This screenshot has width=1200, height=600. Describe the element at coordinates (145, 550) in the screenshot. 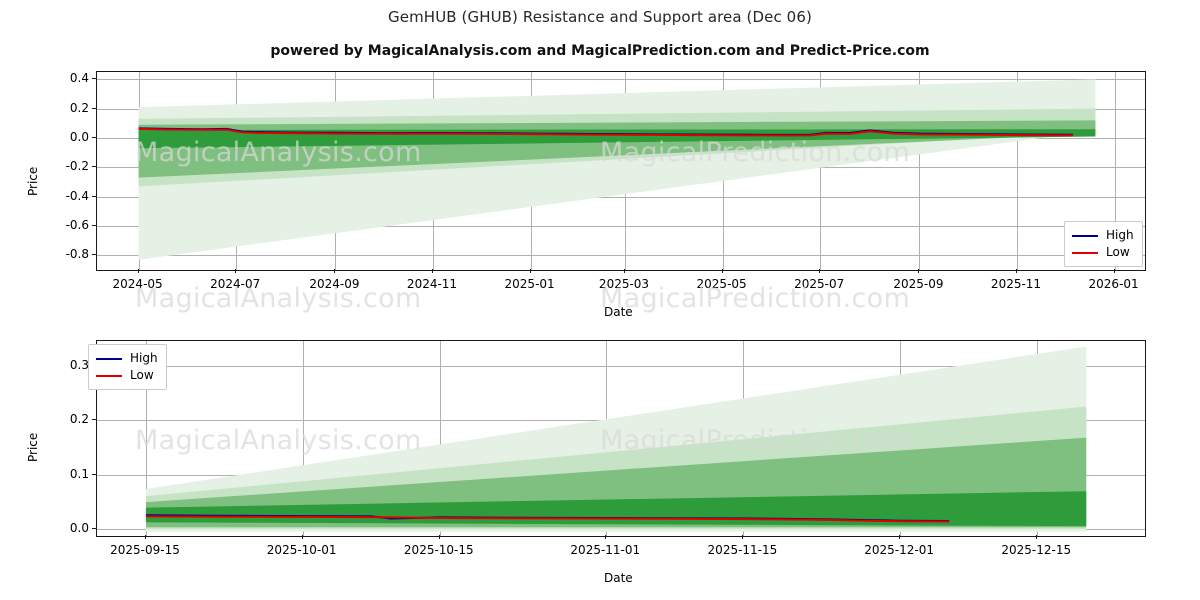

I see `xtick-label: 2025-09-15` at that location.